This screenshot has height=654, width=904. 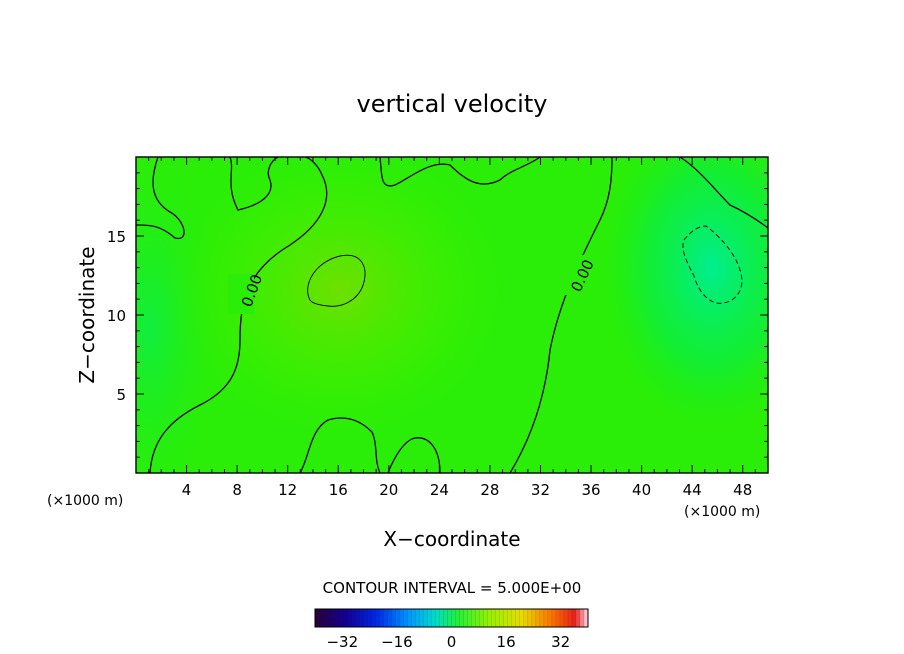 I want to click on colorbar, so click(x=451, y=618).